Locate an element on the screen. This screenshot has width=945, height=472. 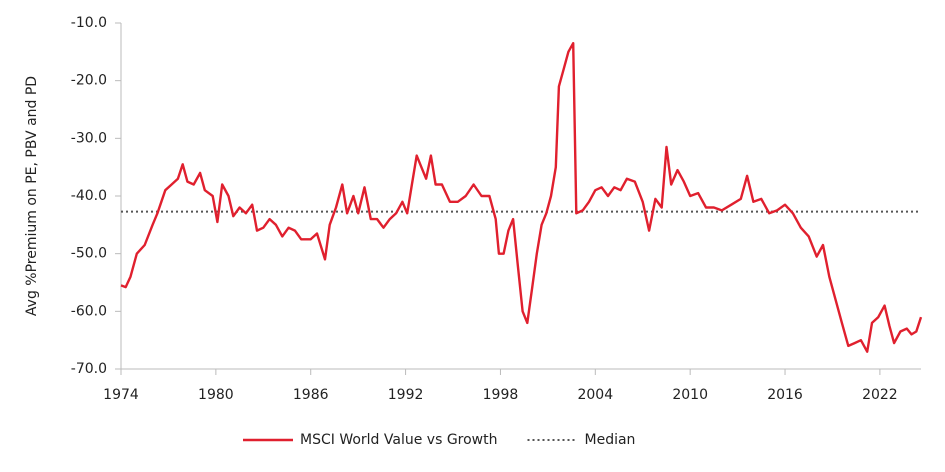
y-tick-label: -30.0 is located at coordinates (89, 138).